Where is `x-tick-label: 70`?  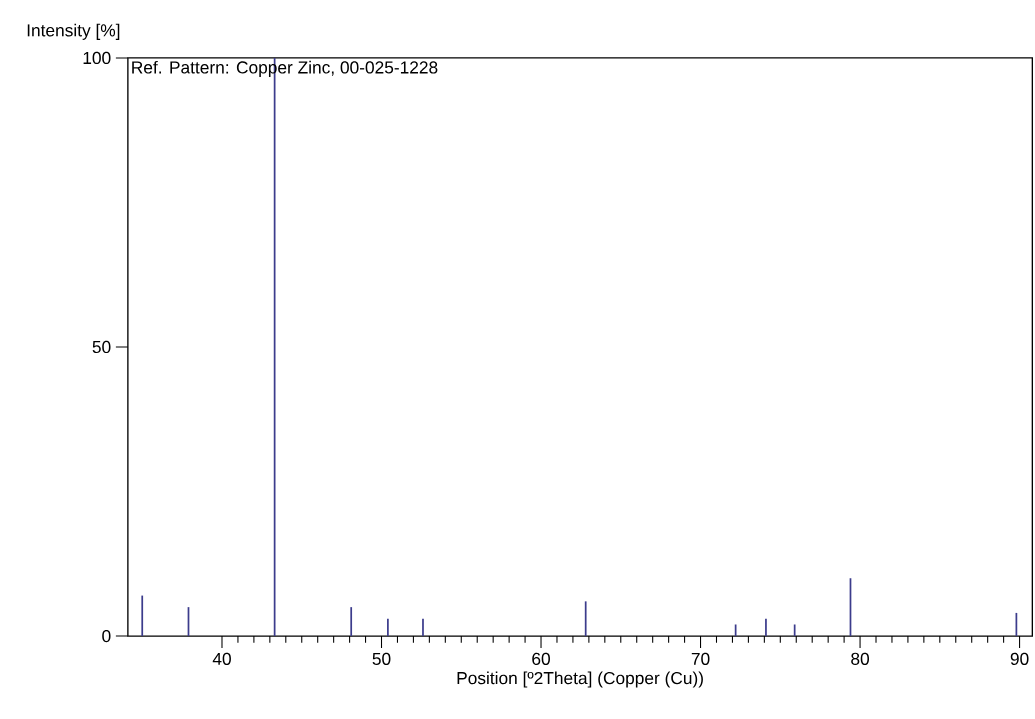 x-tick-label: 70 is located at coordinates (700, 659).